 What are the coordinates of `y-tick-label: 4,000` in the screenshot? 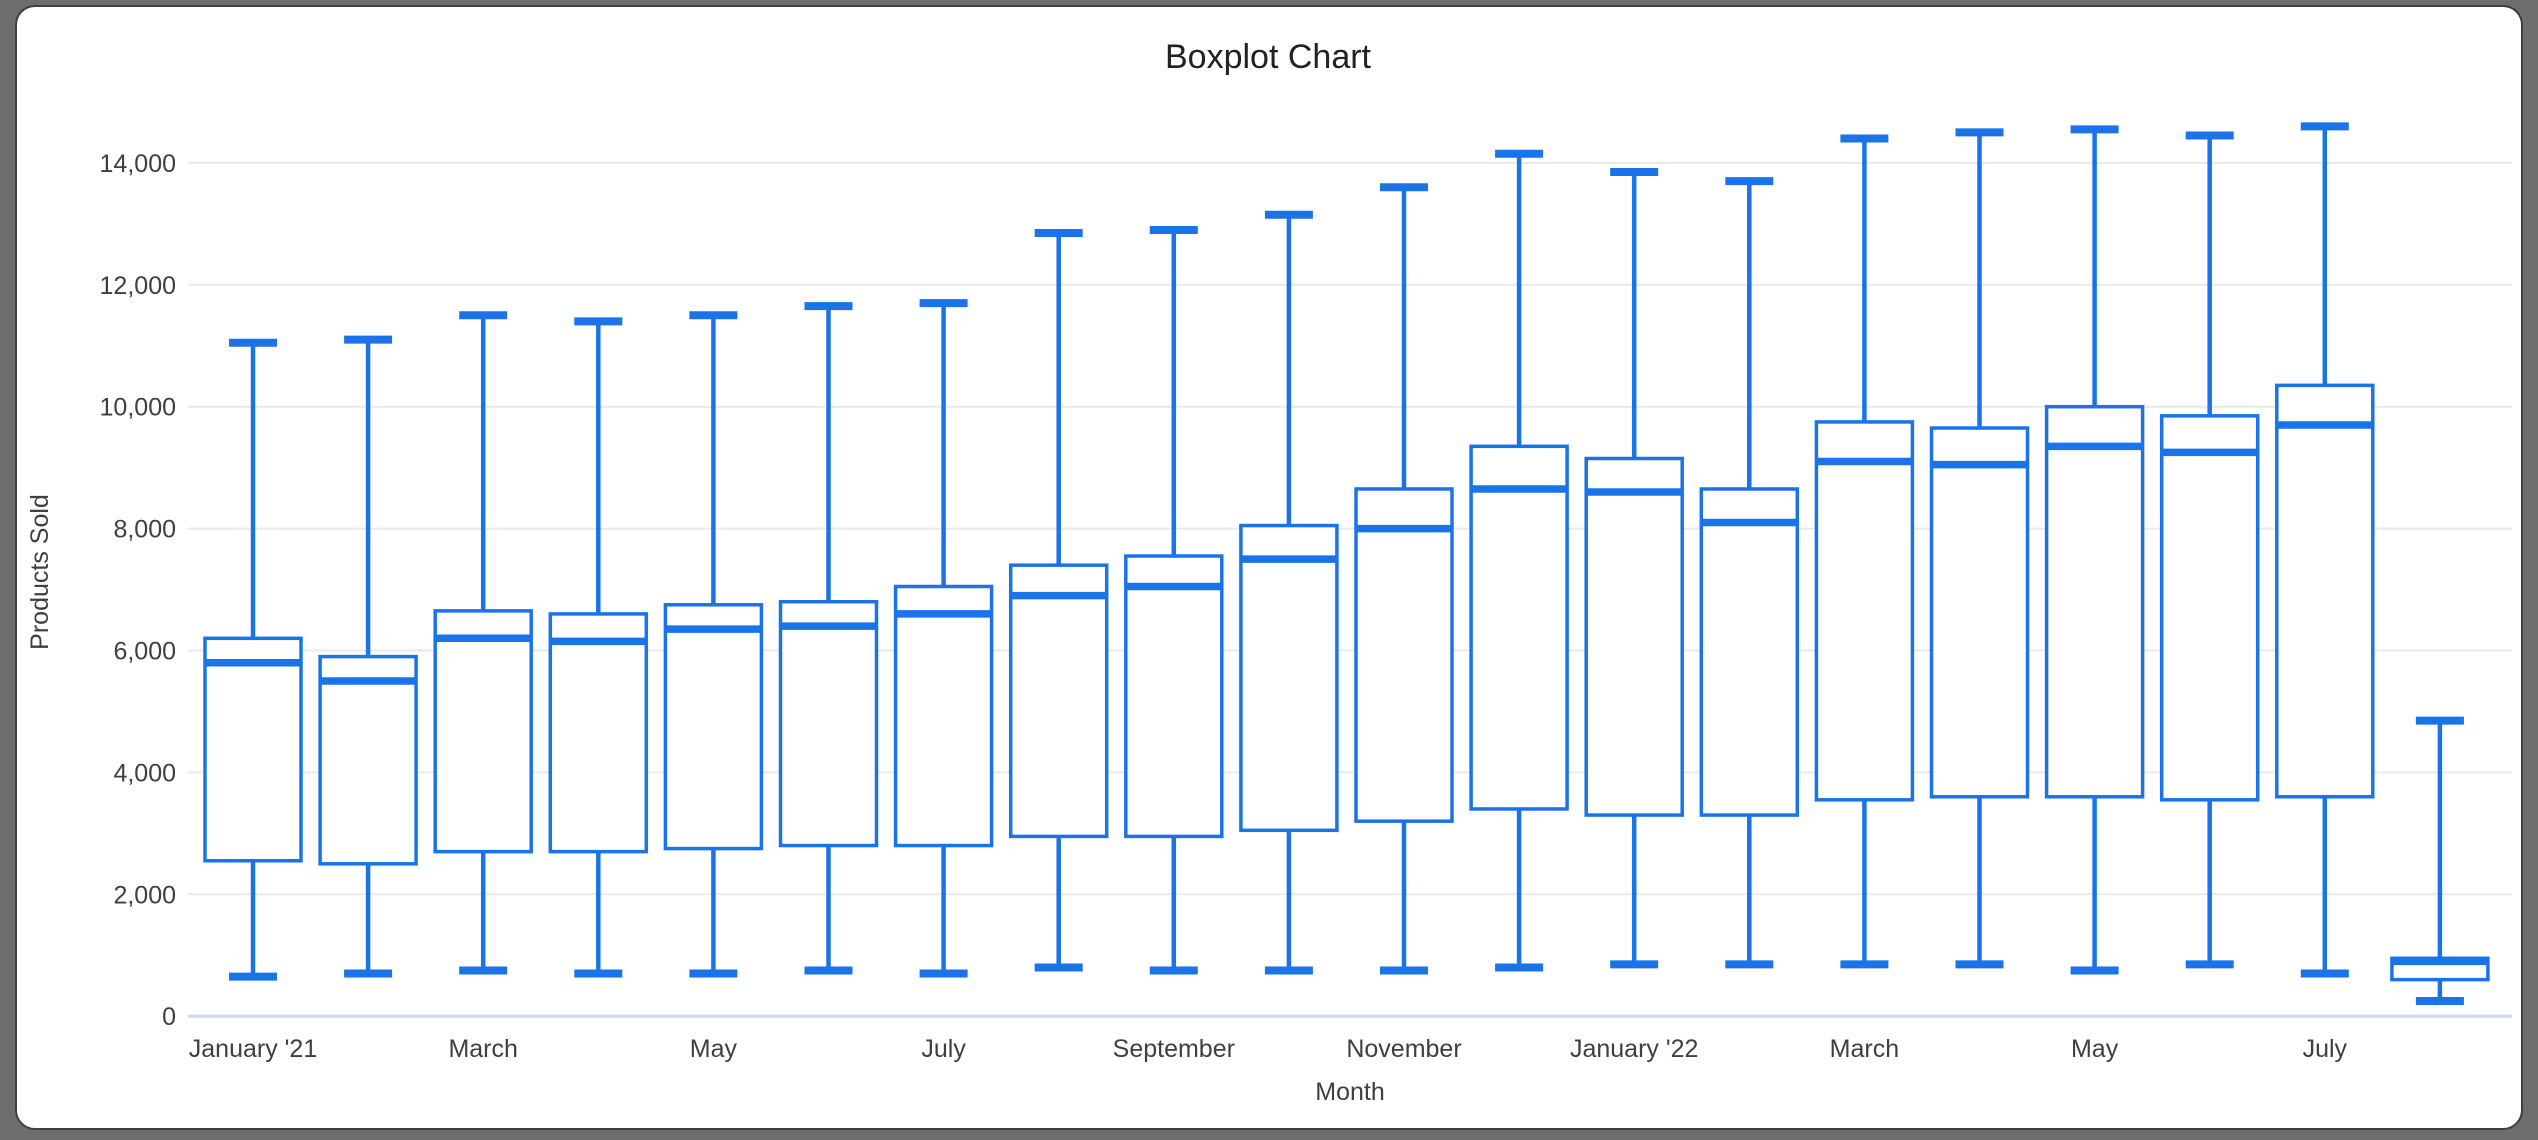 It's located at (144, 773).